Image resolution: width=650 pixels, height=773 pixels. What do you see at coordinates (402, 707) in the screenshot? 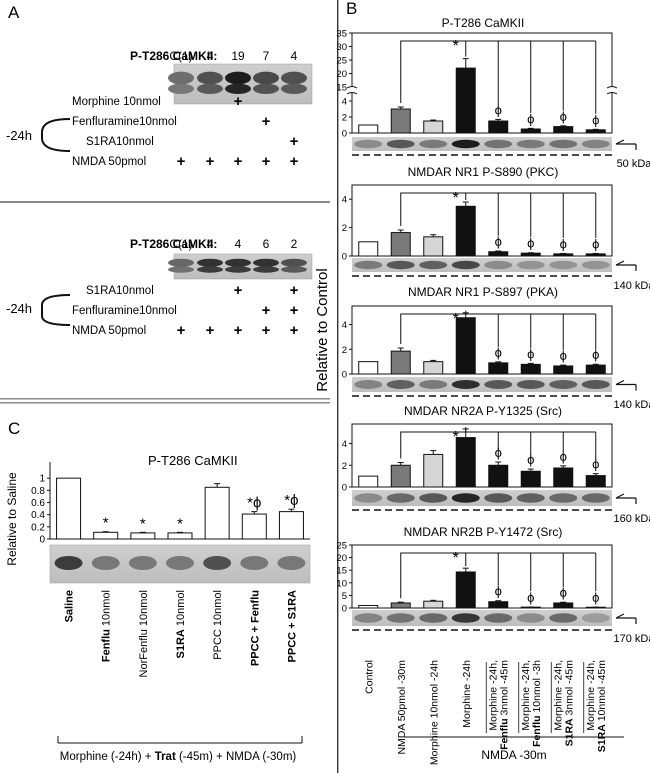
I see `x-label-main: NMDA 50pmol -30m` at bounding box center [402, 707].